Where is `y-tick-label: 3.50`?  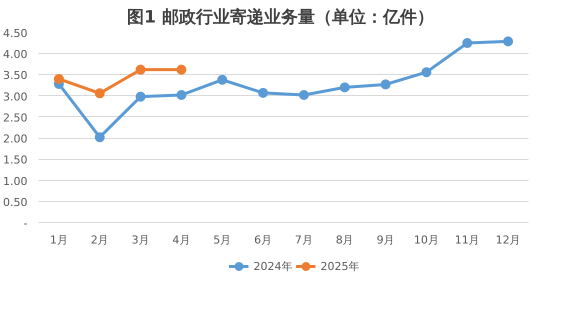 y-tick-label: 3.50 is located at coordinates (15, 75).